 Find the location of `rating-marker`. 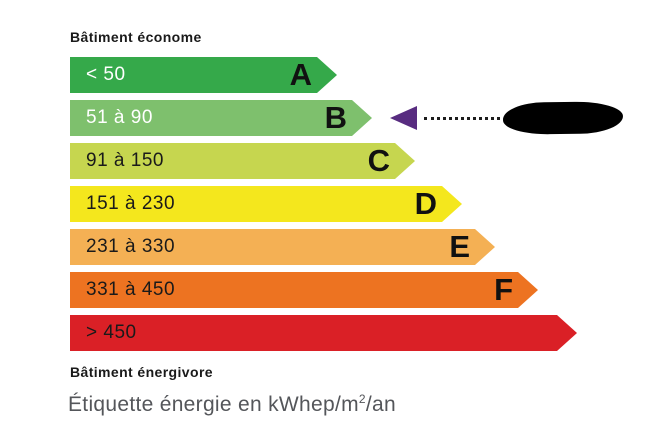

rating-marker is located at coordinates (507, 118).